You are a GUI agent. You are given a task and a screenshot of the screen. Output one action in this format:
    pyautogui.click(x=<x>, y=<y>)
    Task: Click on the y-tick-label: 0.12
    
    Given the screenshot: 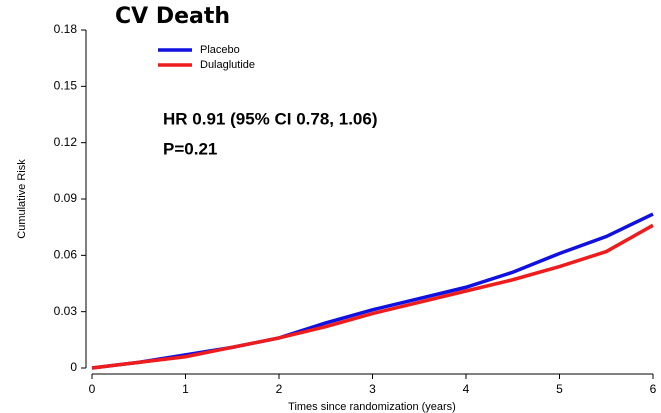 What is the action you would take?
    pyautogui.click(x=66, y=142)
    